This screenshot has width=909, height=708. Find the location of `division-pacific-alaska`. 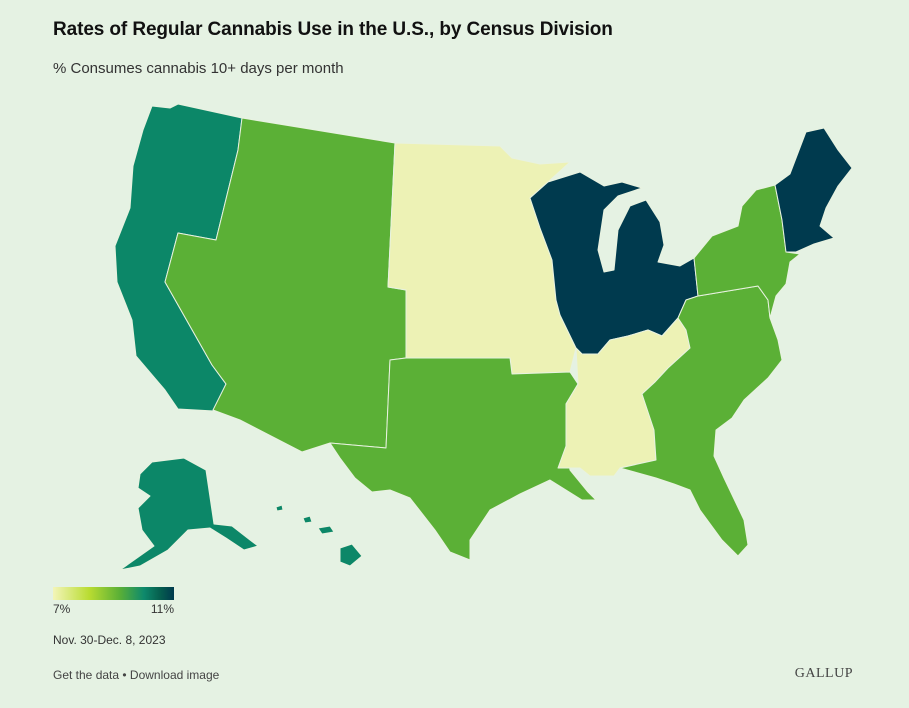

division-pacific-alaska is located at coordinates (189, 514).